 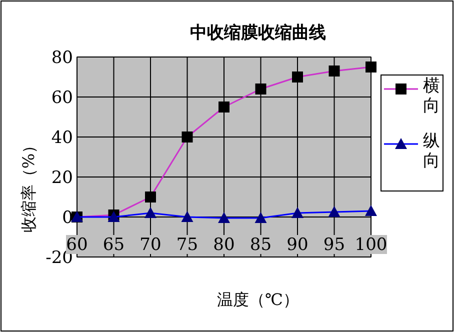 What do you see at coordinates (334, 245) in the screenshot?
I see `x-tick-label: 95` at bounding box center [334, 245].